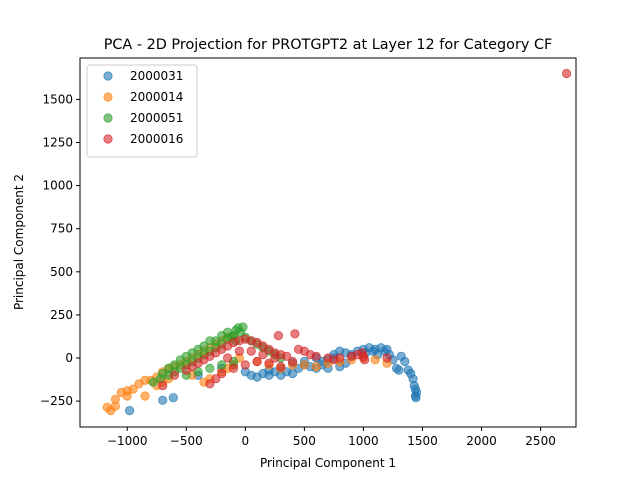 The height and width of the screenshot is (480, 640). What do you see at coordinates (127, 441) in the screenshot?
I see `x-tick-label: −1000` at bounding box center [127, 441].